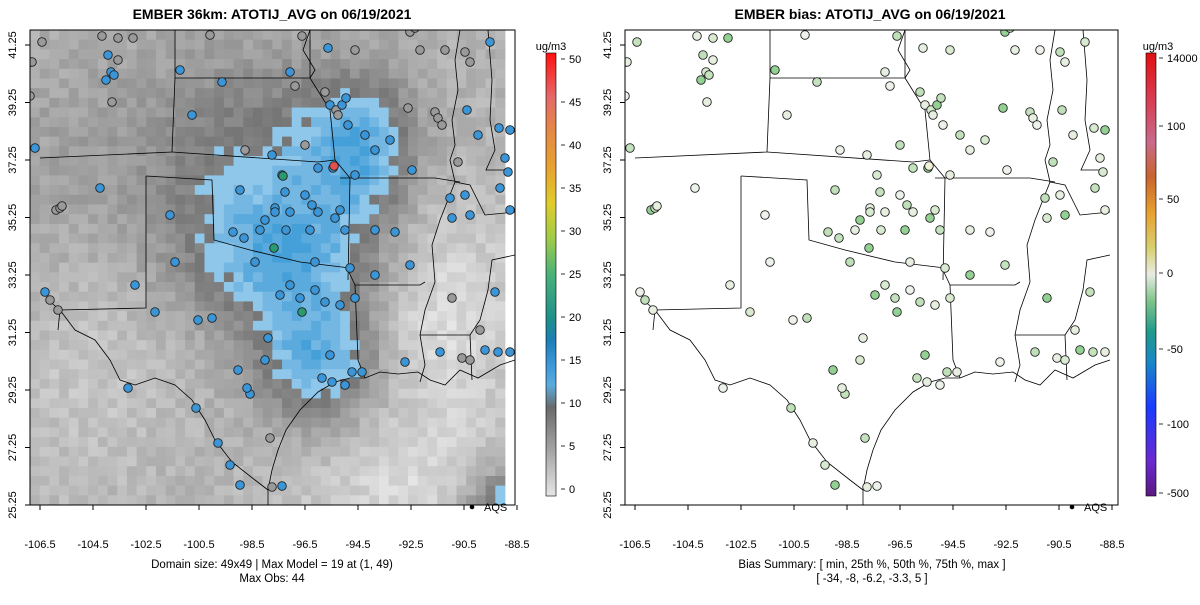 The image size is (1200, 605). Describe the element at coordinates (1058, 545) in the screenshot. I see `right-x-tick-label: -90.5` at that location.